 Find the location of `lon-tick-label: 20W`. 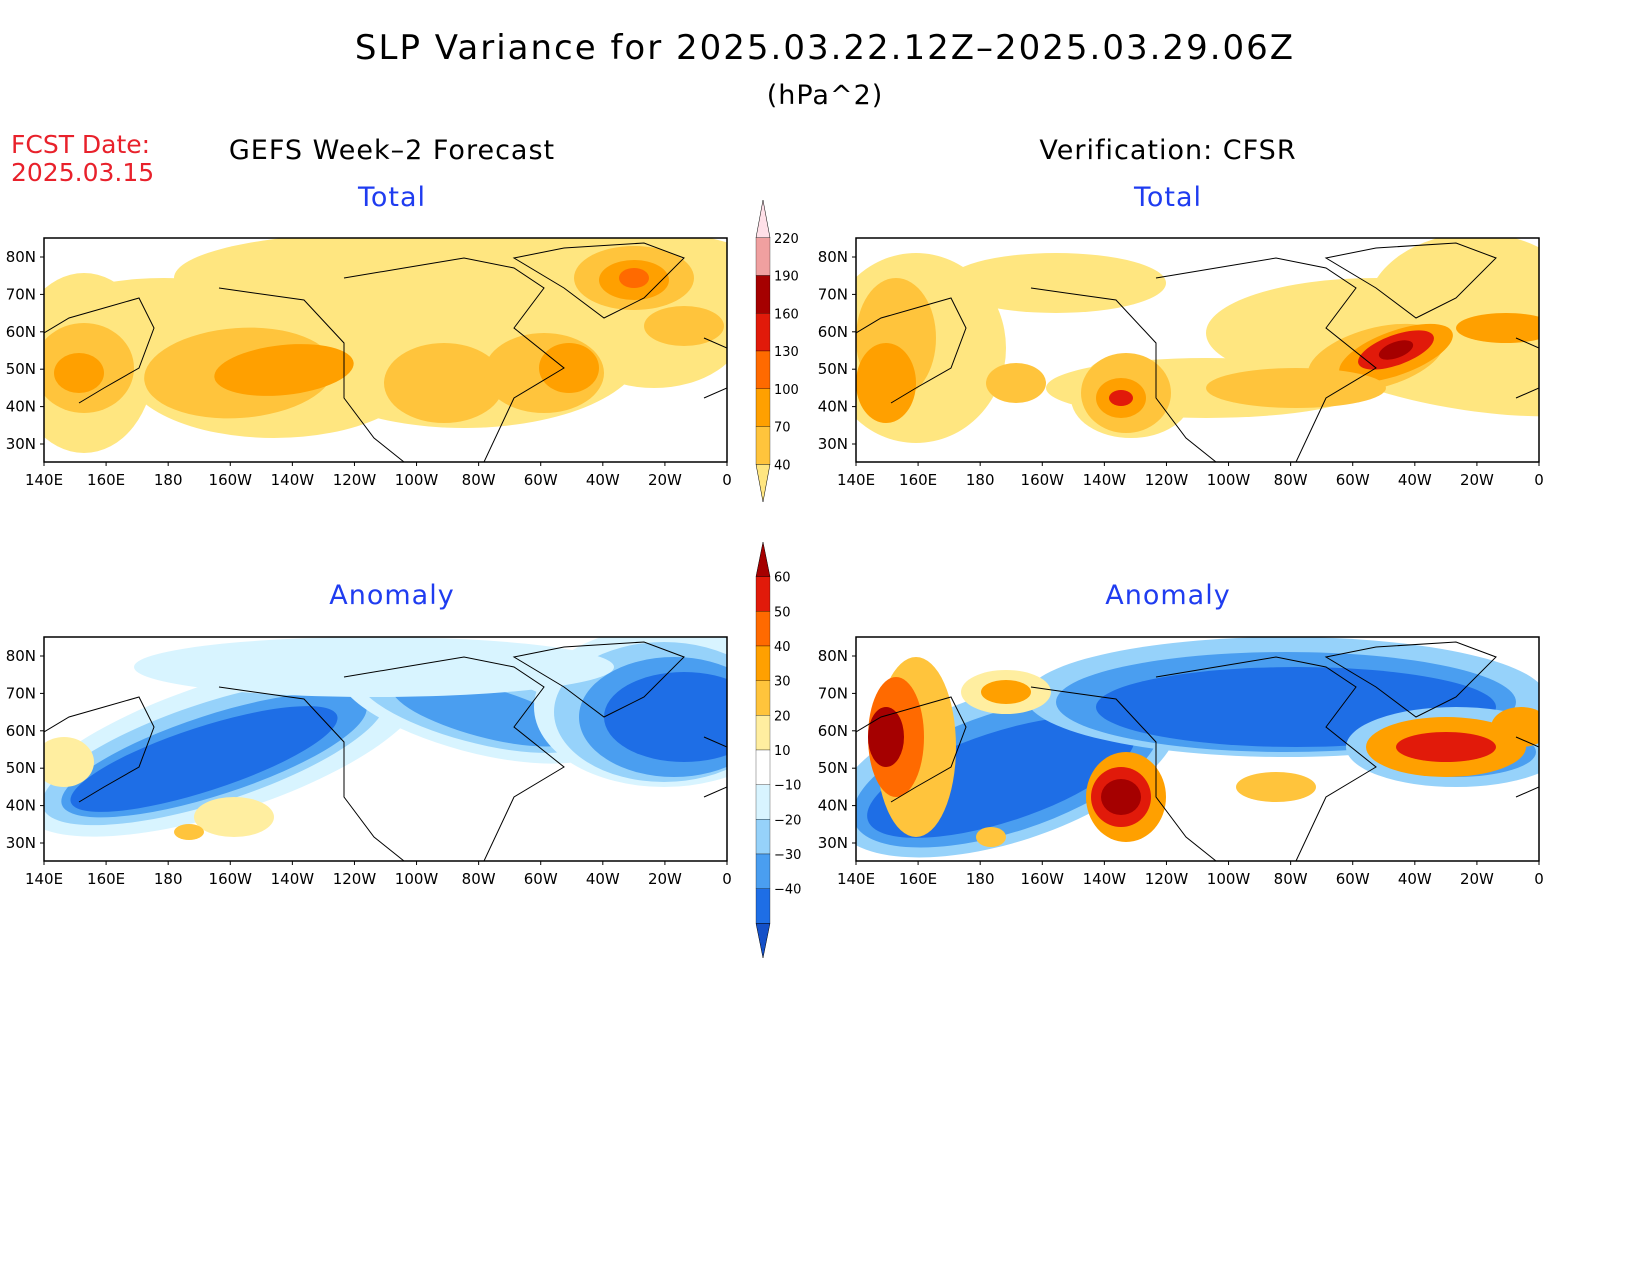

lon-tick-label: 20W is located at coordinates (1477, 879).